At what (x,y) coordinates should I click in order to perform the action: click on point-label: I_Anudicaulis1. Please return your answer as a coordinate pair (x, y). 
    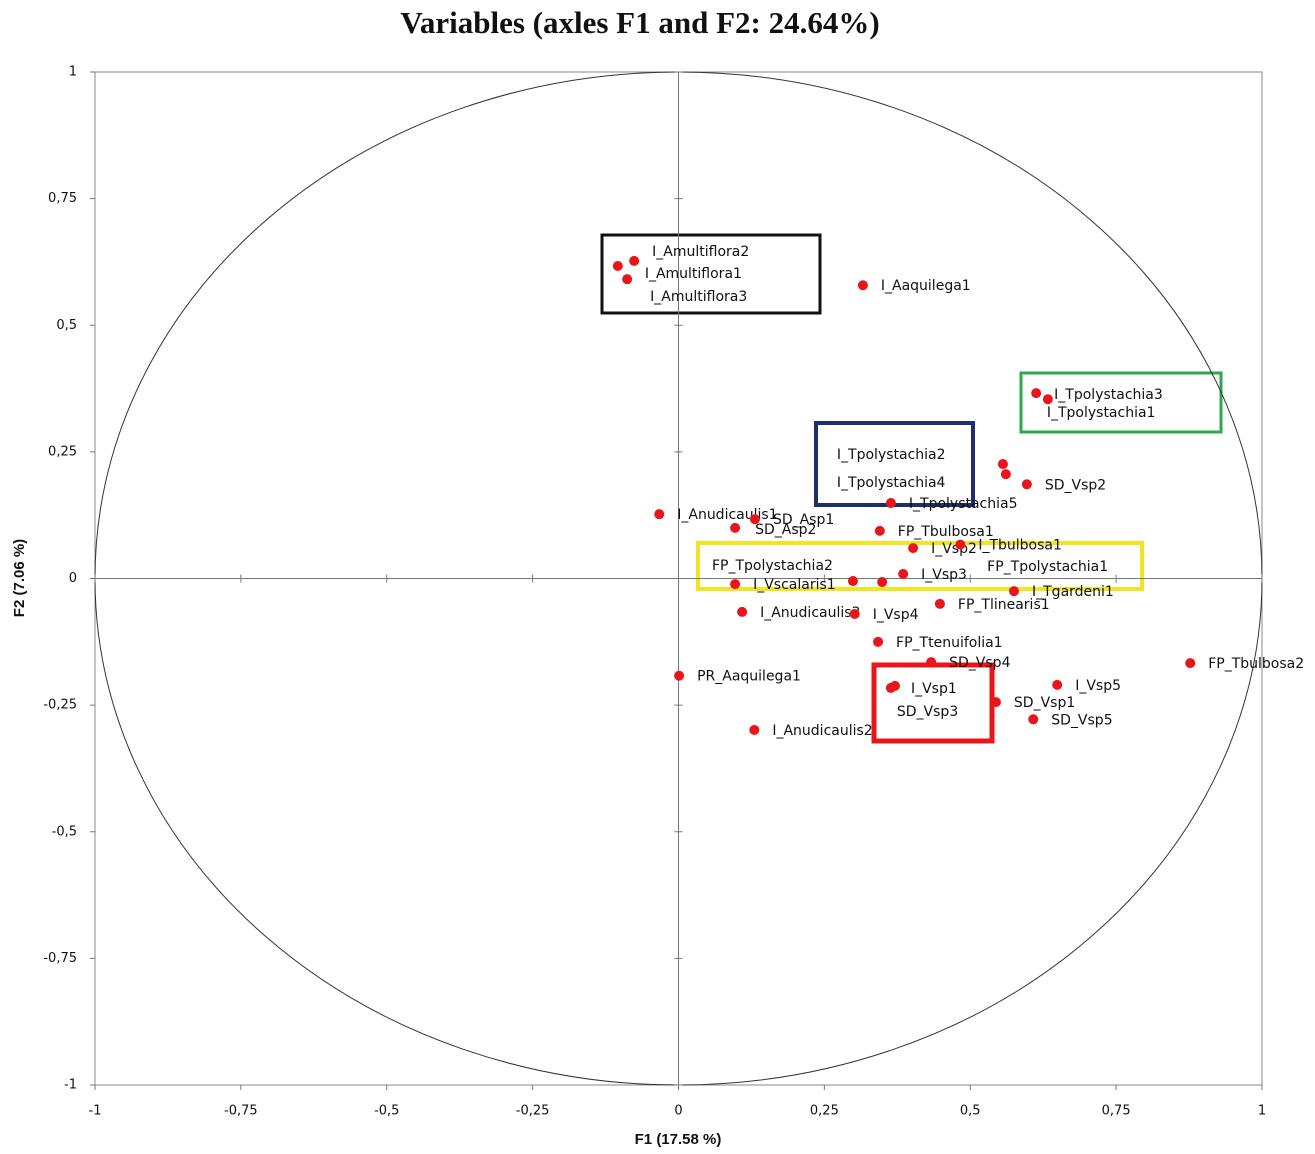
    Looking at the image, I should click on (727, 515).